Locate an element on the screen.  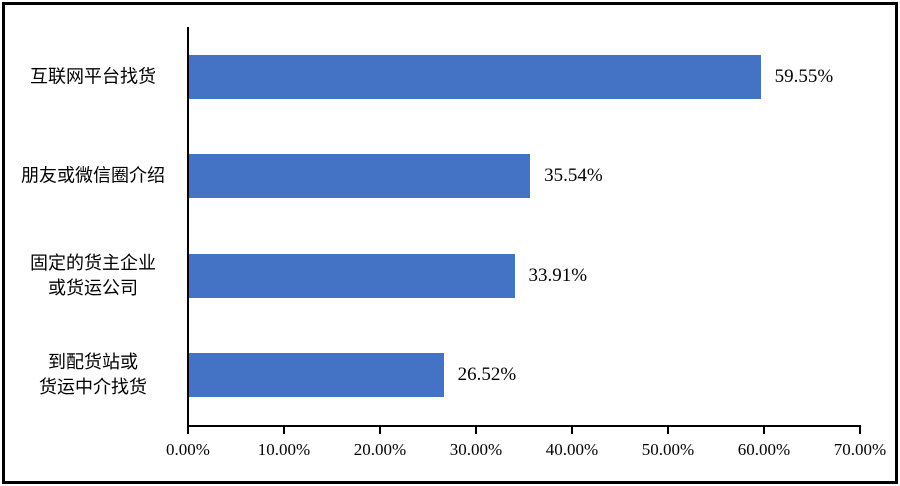
category-label: 固定的货主企业 或货运公司 is located at coordinates (93, 275).